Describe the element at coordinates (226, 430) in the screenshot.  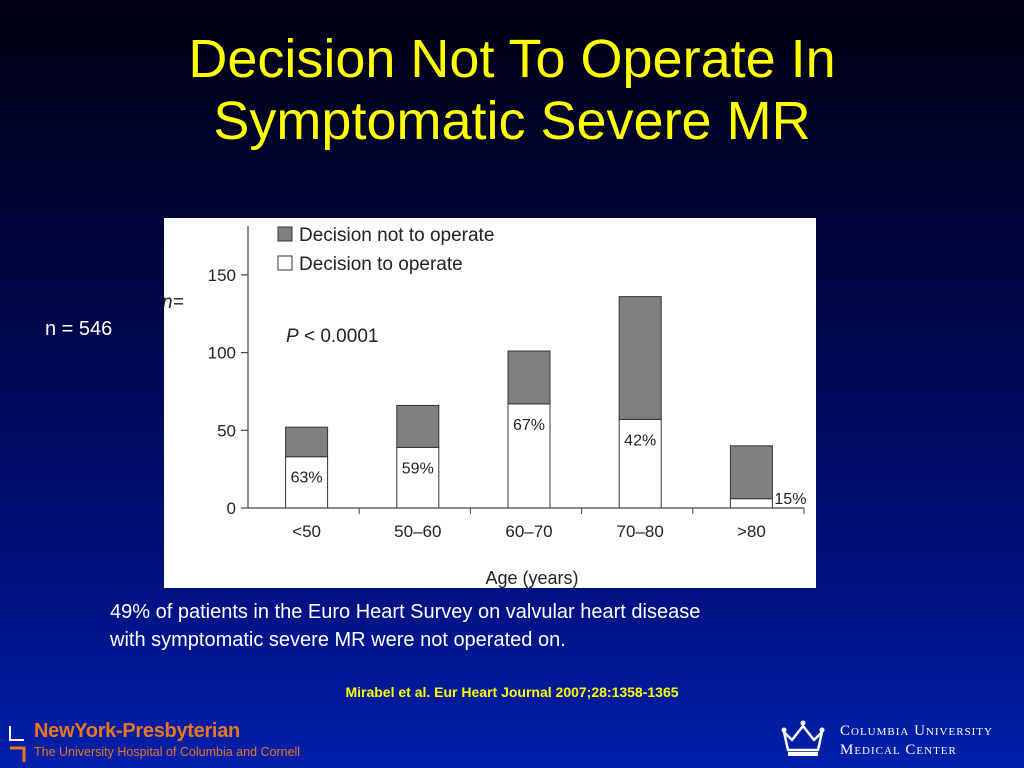
I see `y-tick-label: 50` at that location.